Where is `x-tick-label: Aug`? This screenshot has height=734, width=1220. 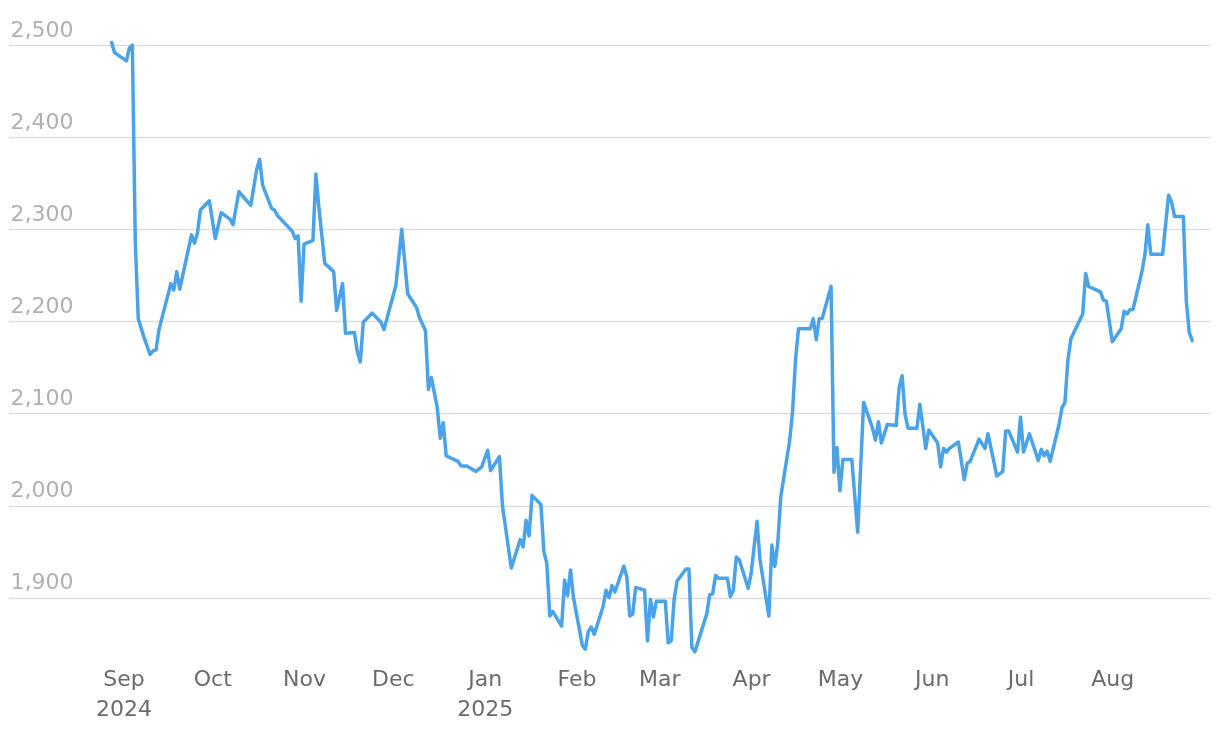 x-tick-label: Aug is located at coordinates (1113, 678).